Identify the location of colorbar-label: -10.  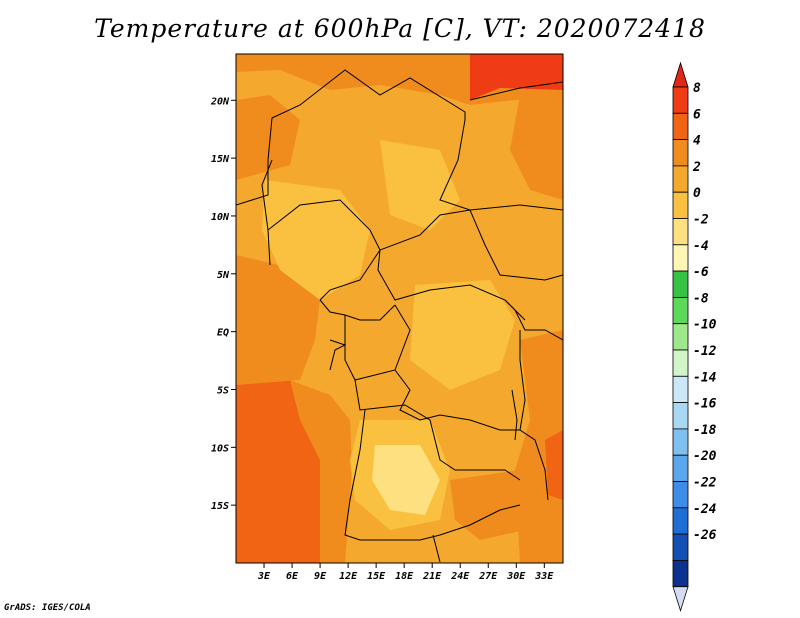
(705, 325).